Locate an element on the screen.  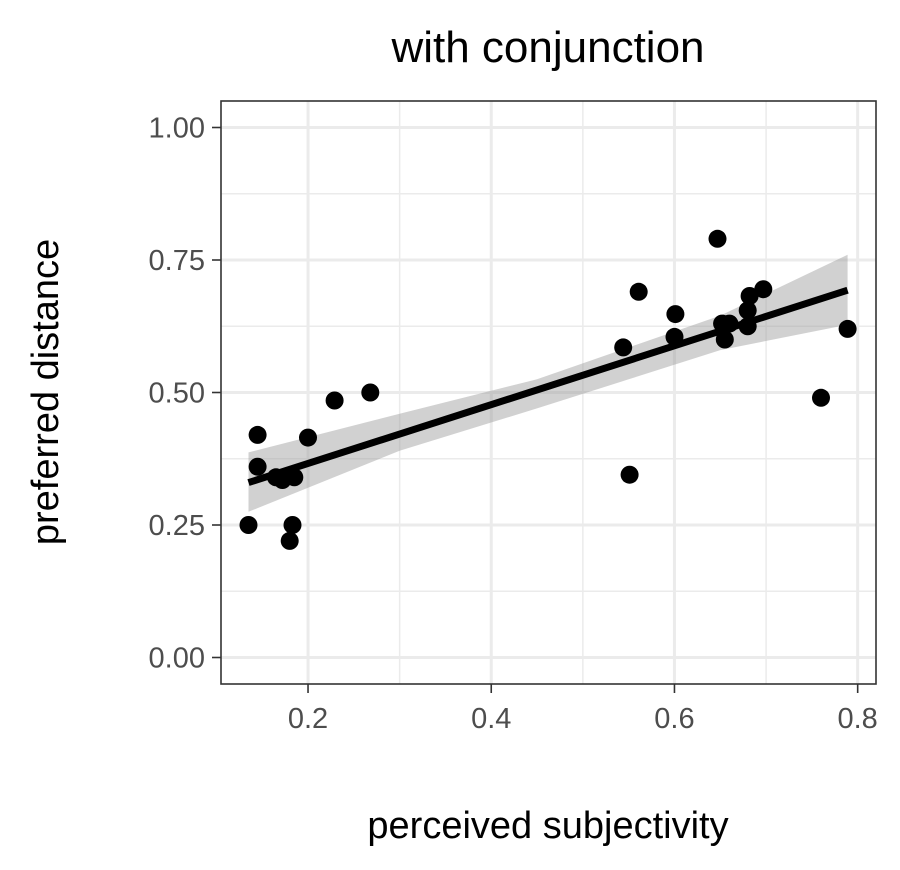
y-axis: 0.00 0.25 0.50 0.75 1.00 is located at coordinates (185, 394).